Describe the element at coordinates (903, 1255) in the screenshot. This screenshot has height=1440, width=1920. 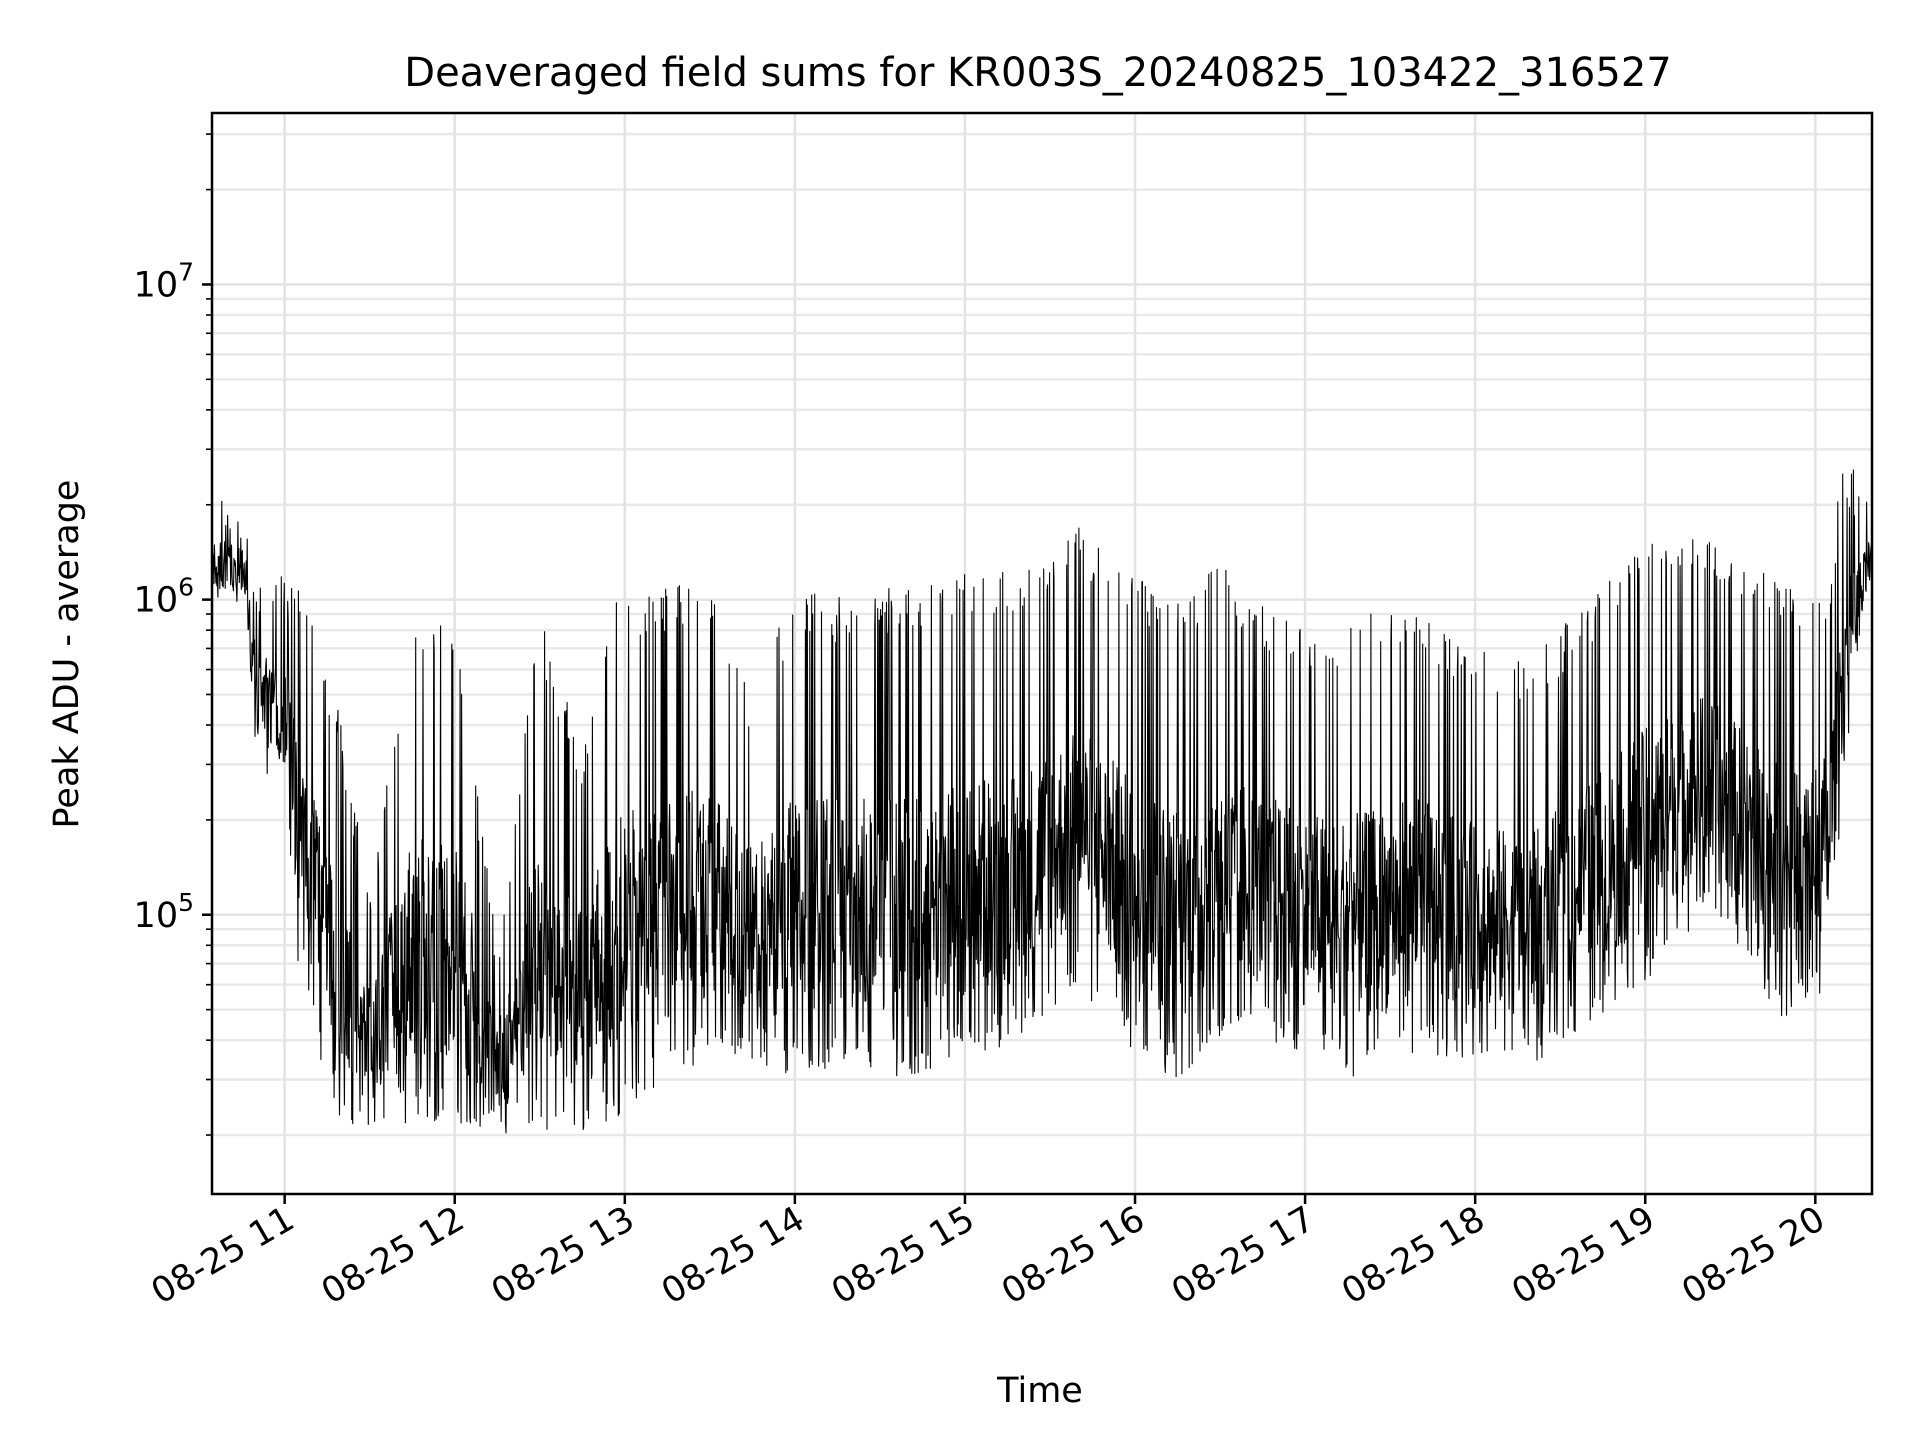
I see `x-tick-label: 08-25 15` at that location.